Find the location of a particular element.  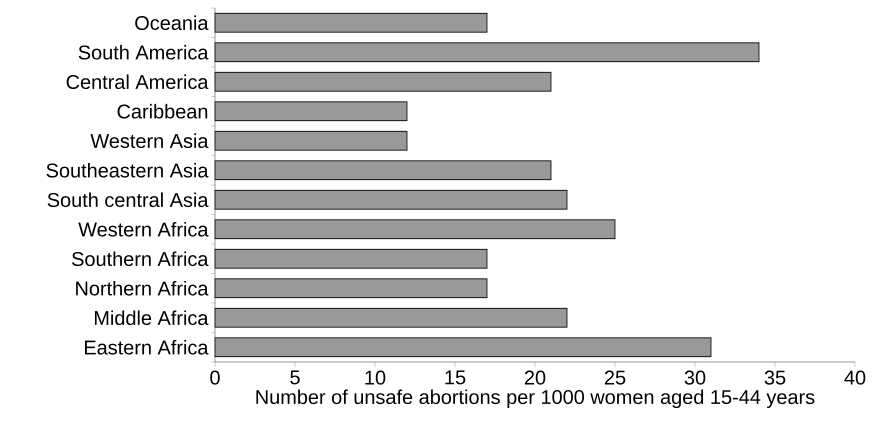

y-tick-label: South central Asia is located at coordinates (128, 200).